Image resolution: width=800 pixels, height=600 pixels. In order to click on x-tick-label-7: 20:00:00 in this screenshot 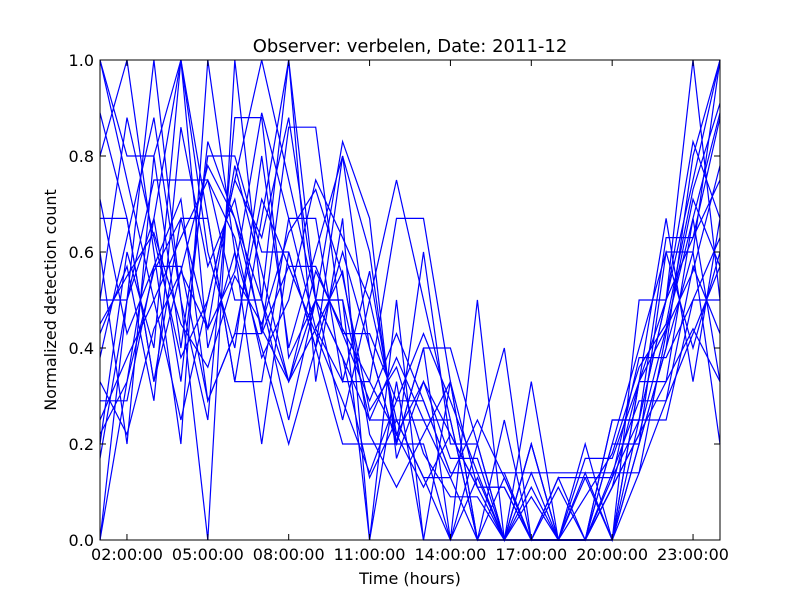, I will do `click(612, 554)`.